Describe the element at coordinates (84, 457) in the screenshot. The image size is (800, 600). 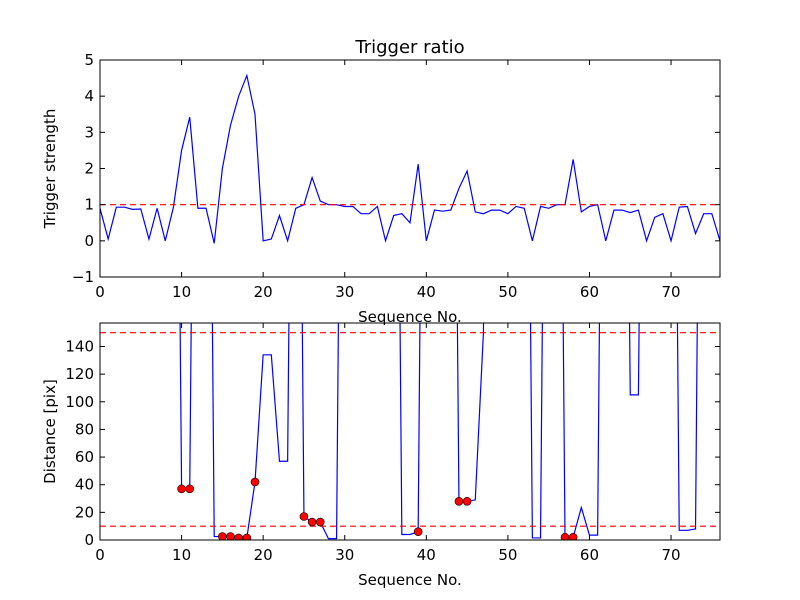
I see `y-tick-label: 60` at that location.